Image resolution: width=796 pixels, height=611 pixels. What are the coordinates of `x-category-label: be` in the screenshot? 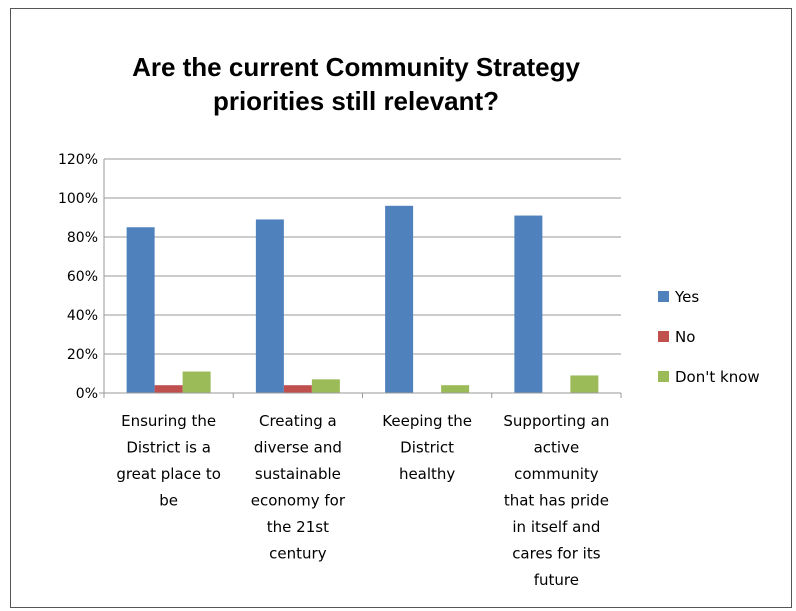 It's located at (168, 501).